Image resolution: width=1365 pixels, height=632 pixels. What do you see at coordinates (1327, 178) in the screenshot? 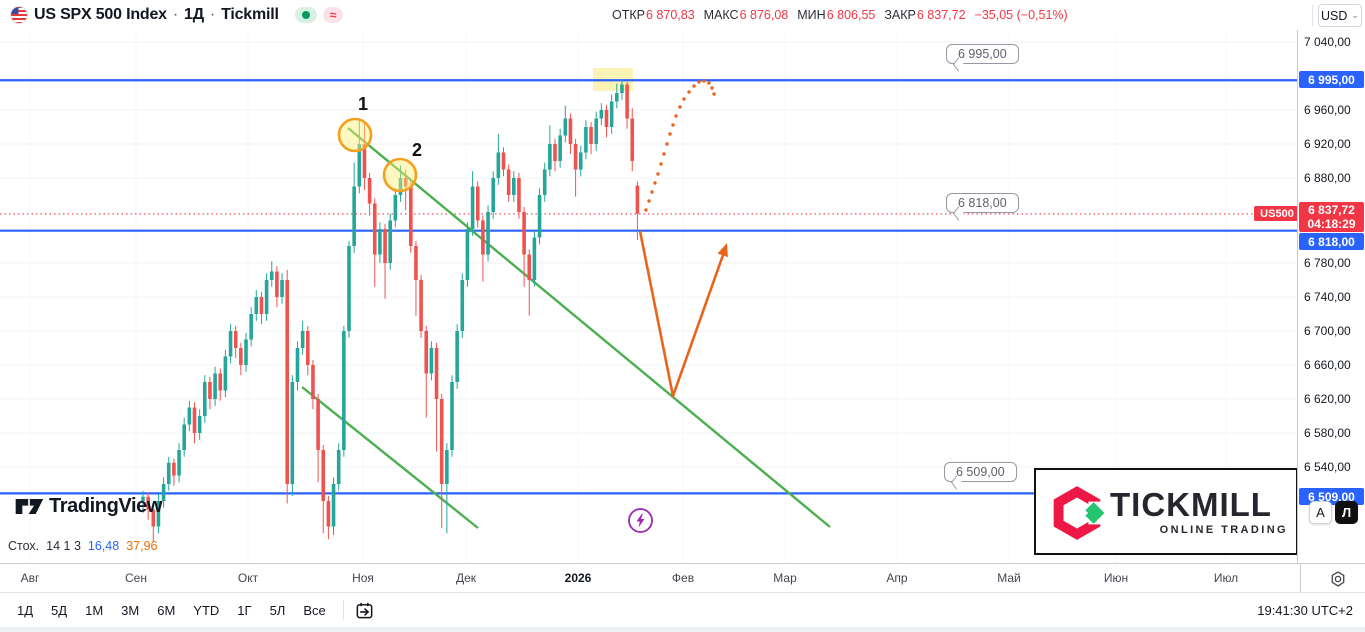
I see `price-tick-label: 6 880,00` at bounding box center [1327, 178].